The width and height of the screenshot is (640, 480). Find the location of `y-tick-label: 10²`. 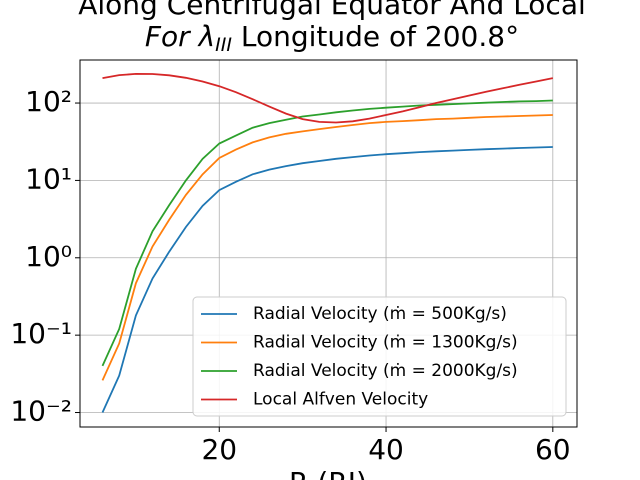

y-tick-label: 10² is located at coordinates (48, 101).